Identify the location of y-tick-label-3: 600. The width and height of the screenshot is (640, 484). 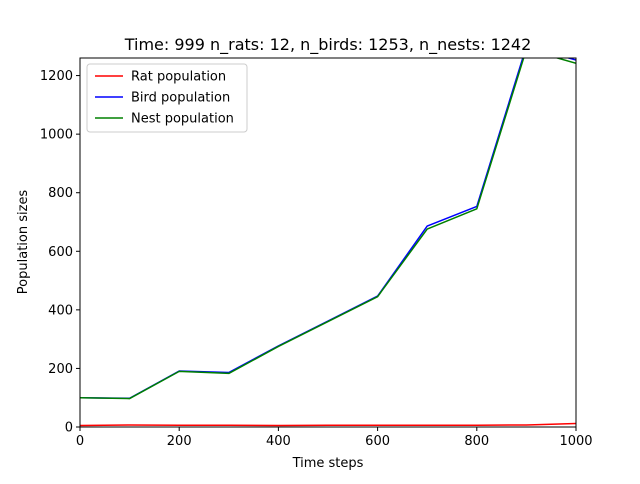
(60, 252).